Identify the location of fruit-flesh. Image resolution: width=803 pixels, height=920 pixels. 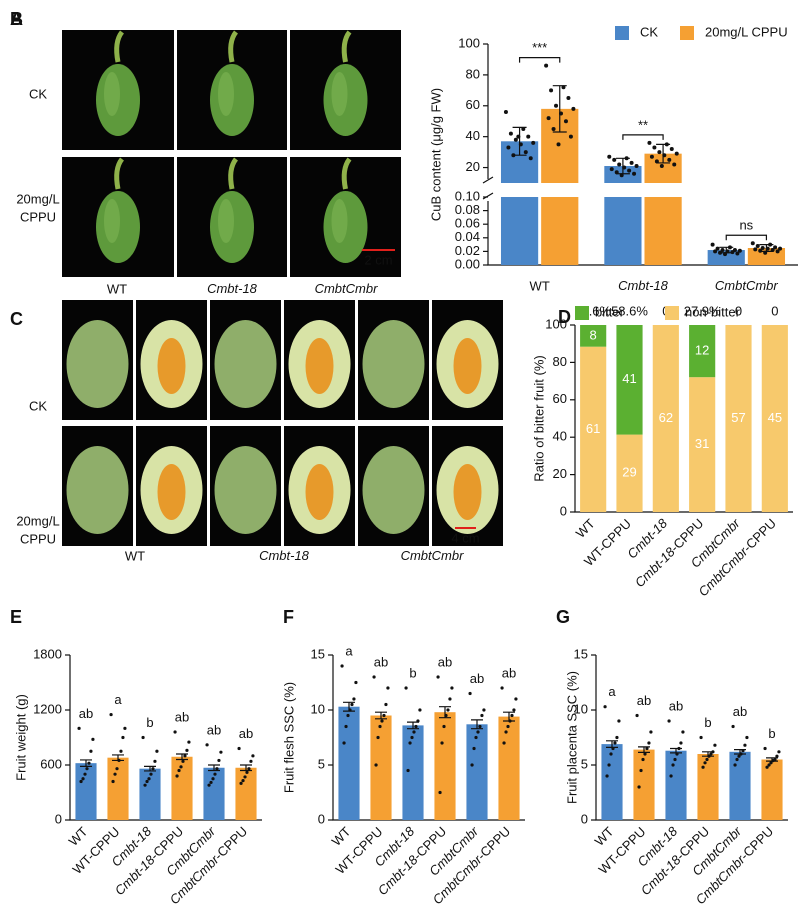
(171, 492).